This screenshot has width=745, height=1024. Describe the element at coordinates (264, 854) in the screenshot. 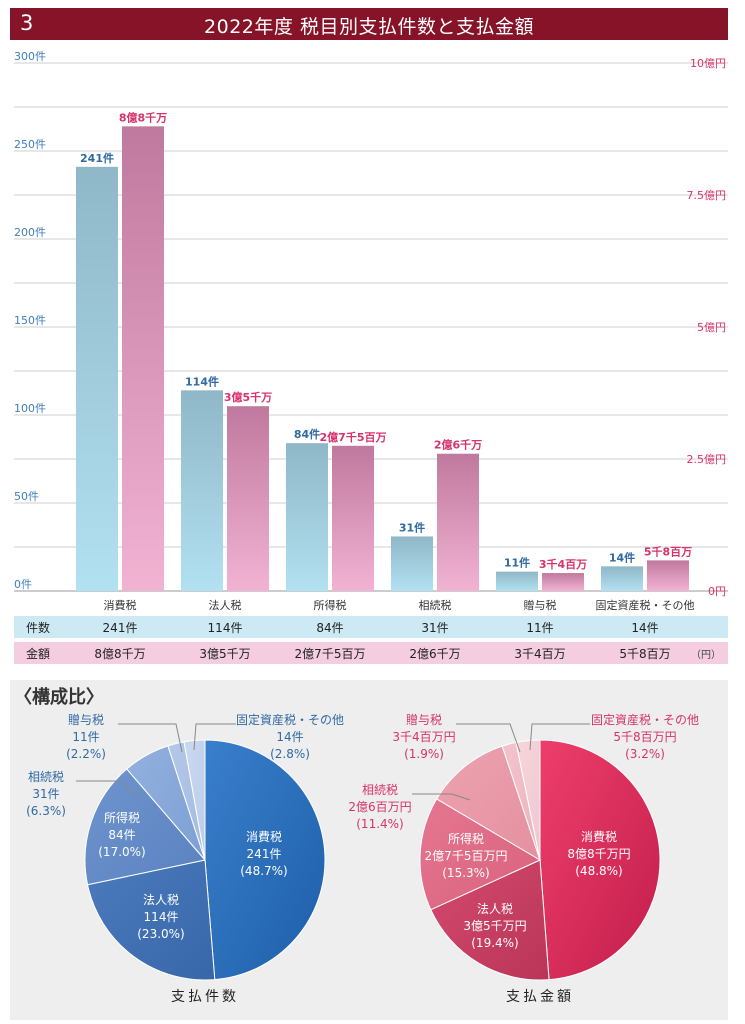

I see `slice-value-label: 241件` at that location.